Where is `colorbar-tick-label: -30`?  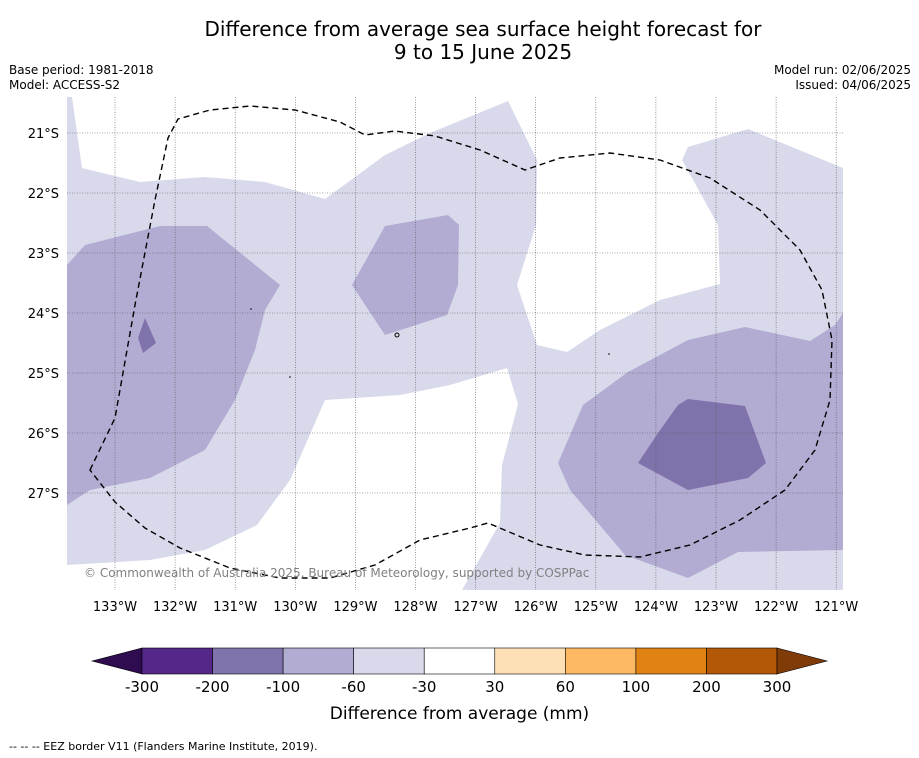 colorbar-tick-label: -30 is located at coordinates (424, 687).